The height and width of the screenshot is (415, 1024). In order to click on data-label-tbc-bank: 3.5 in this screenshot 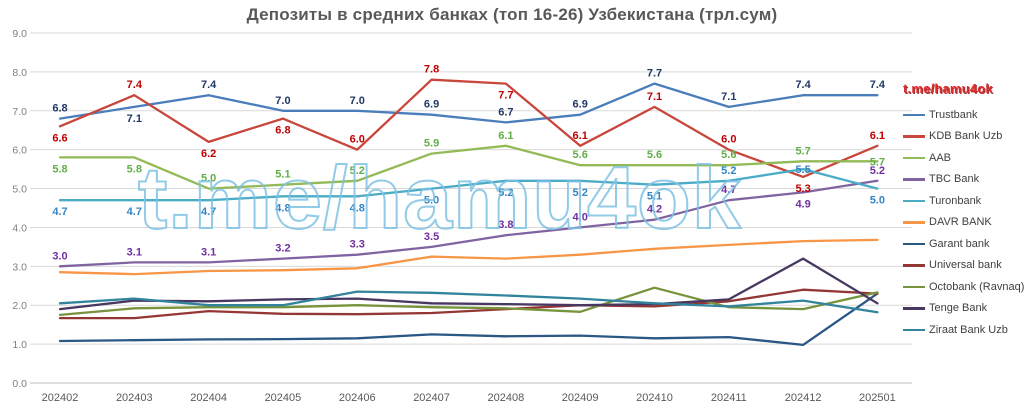, I will do `click(431, 237)`.